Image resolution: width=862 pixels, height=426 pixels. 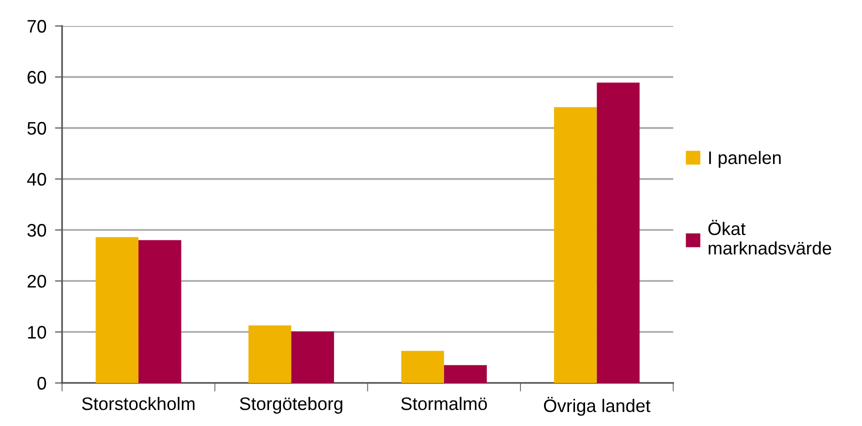 I want to click on x-tick-label: Storstockholm, so click(x=138, y=403).